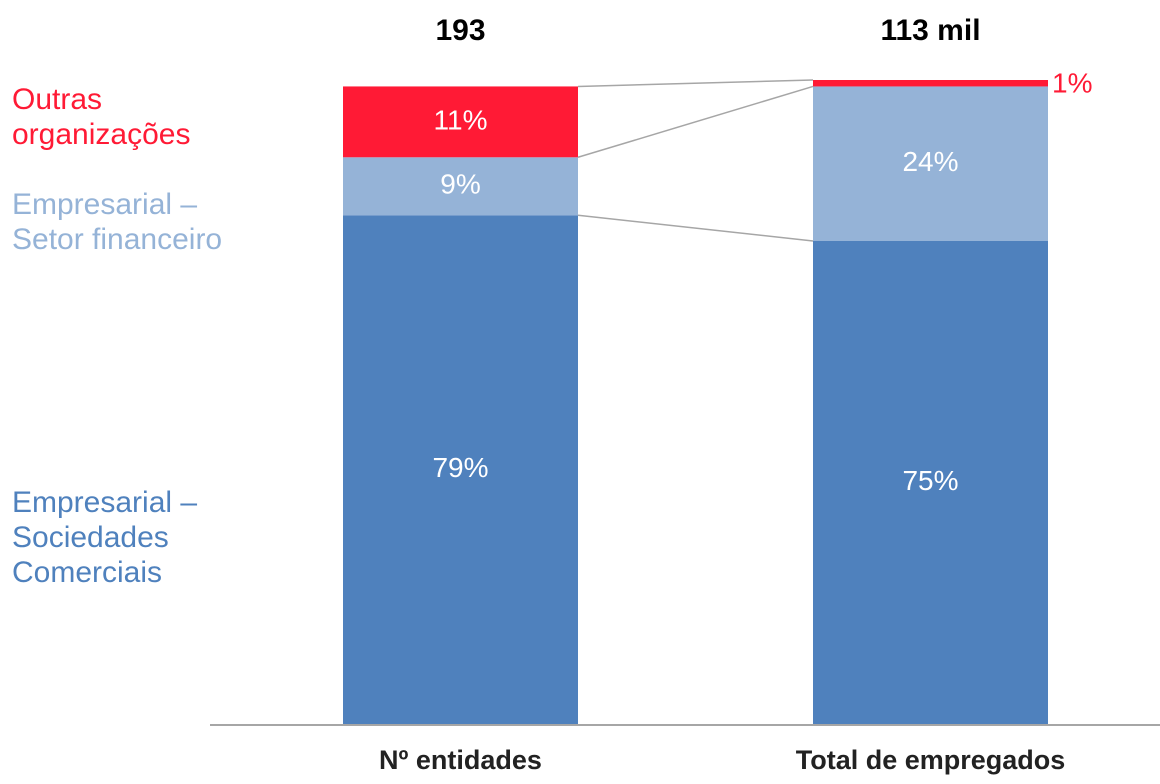 This screenshot has width=1160, height=784. I want to click on value-label: 9%, so click(460, 184).